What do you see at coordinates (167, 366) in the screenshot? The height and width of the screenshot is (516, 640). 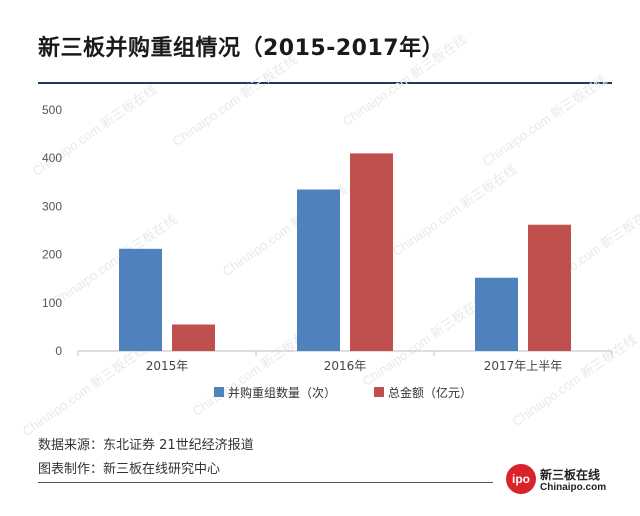 I see `x-tick-label: 2015年` at bounding box center [167, 366].